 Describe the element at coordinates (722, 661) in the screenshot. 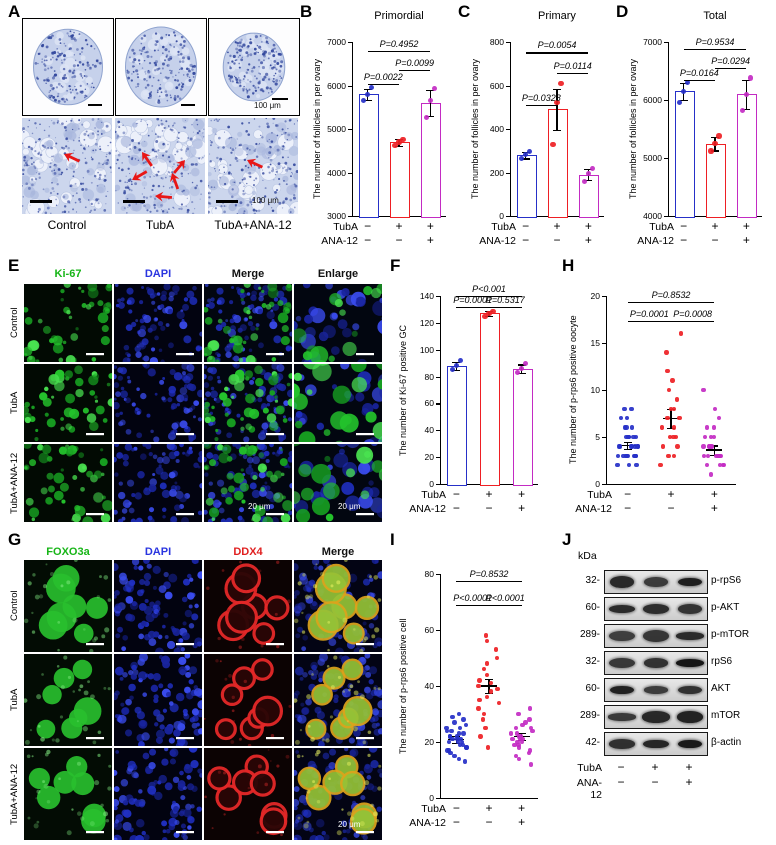

I see `protein-label: rpS6` at that location.